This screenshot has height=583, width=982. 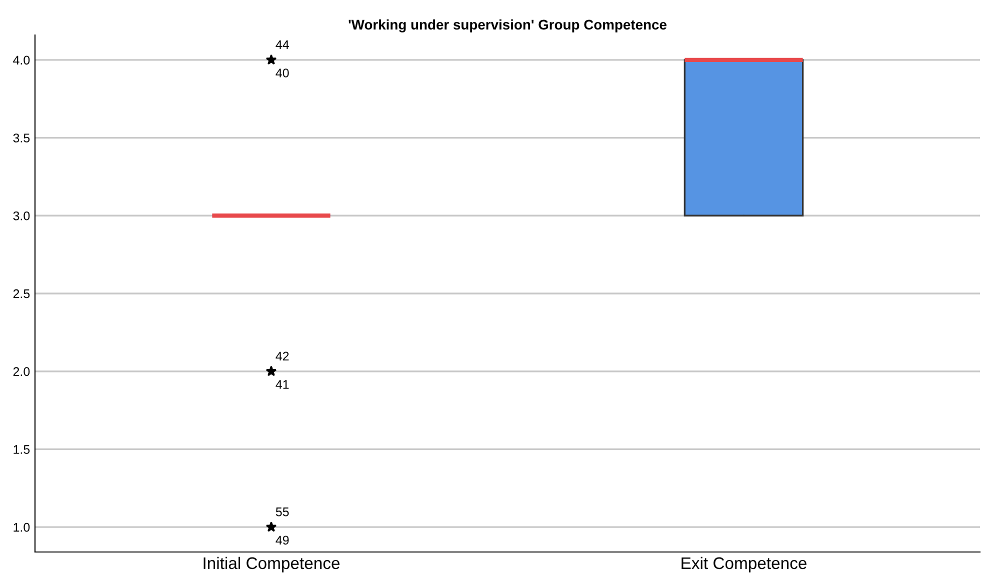 What do you see at coordinates (282, 384) in the screenshot?
I see `annotation: 41` at bounding box center [282, 384].